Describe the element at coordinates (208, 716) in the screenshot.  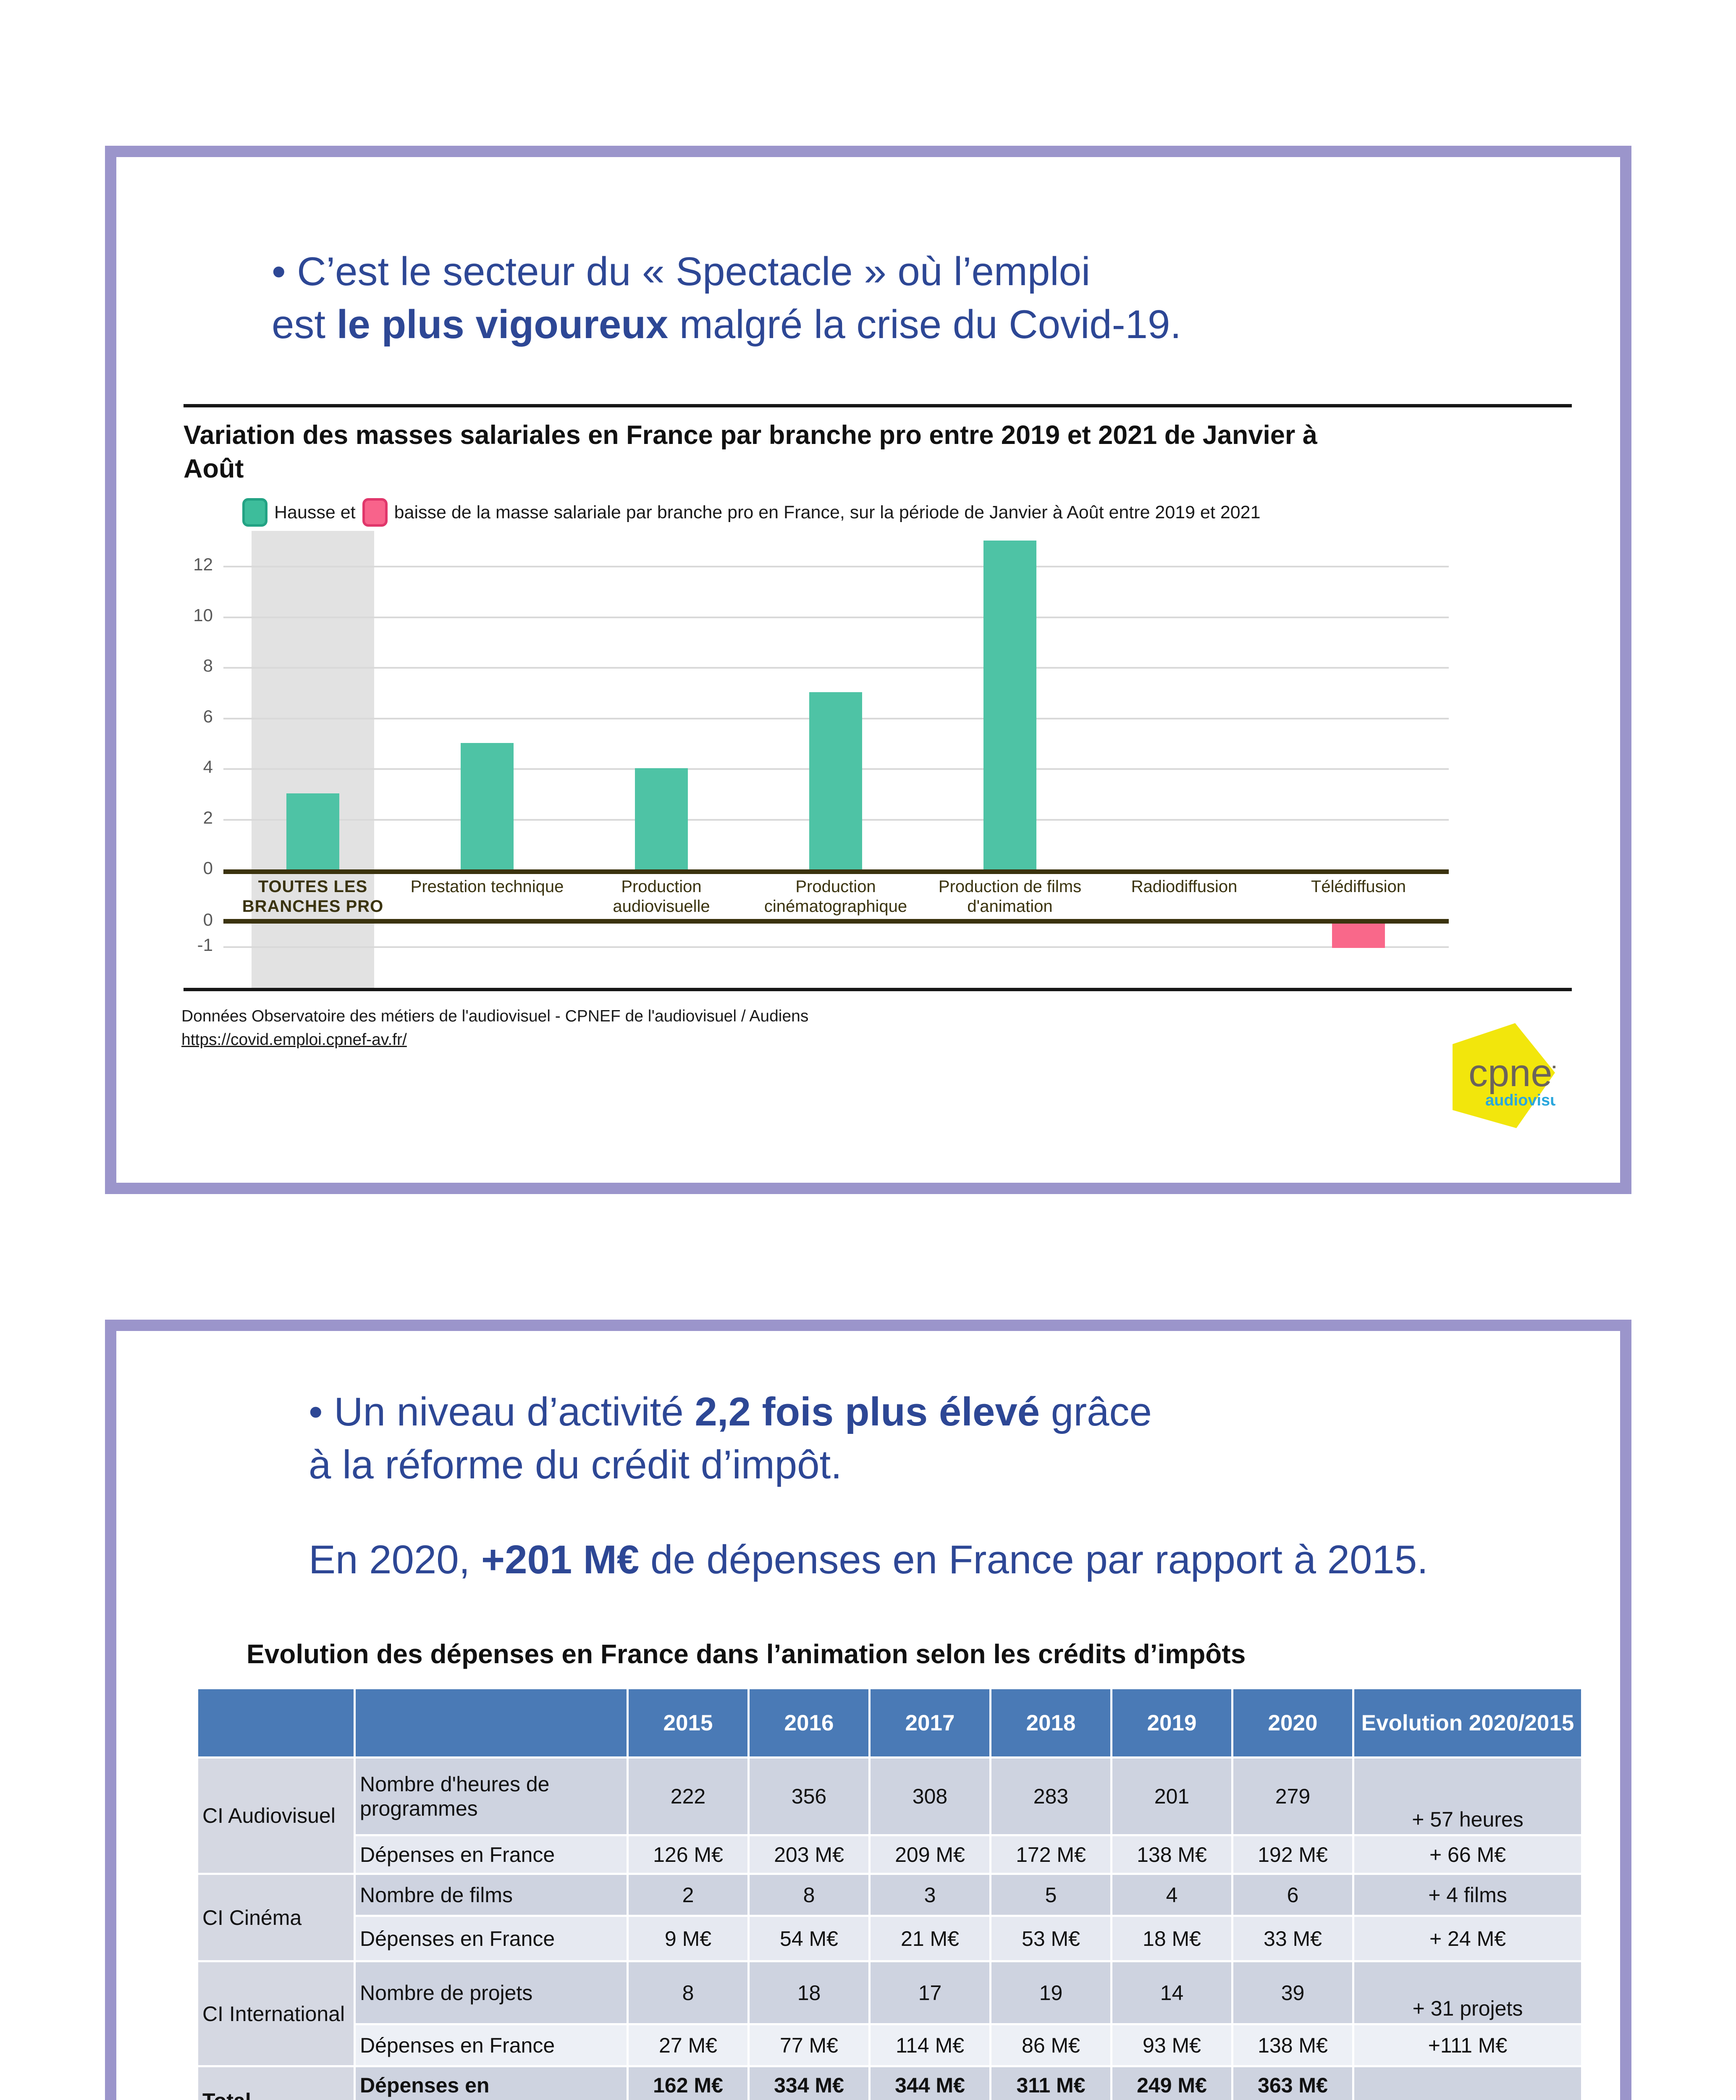
I see `y-tick-label: 6` at that location.